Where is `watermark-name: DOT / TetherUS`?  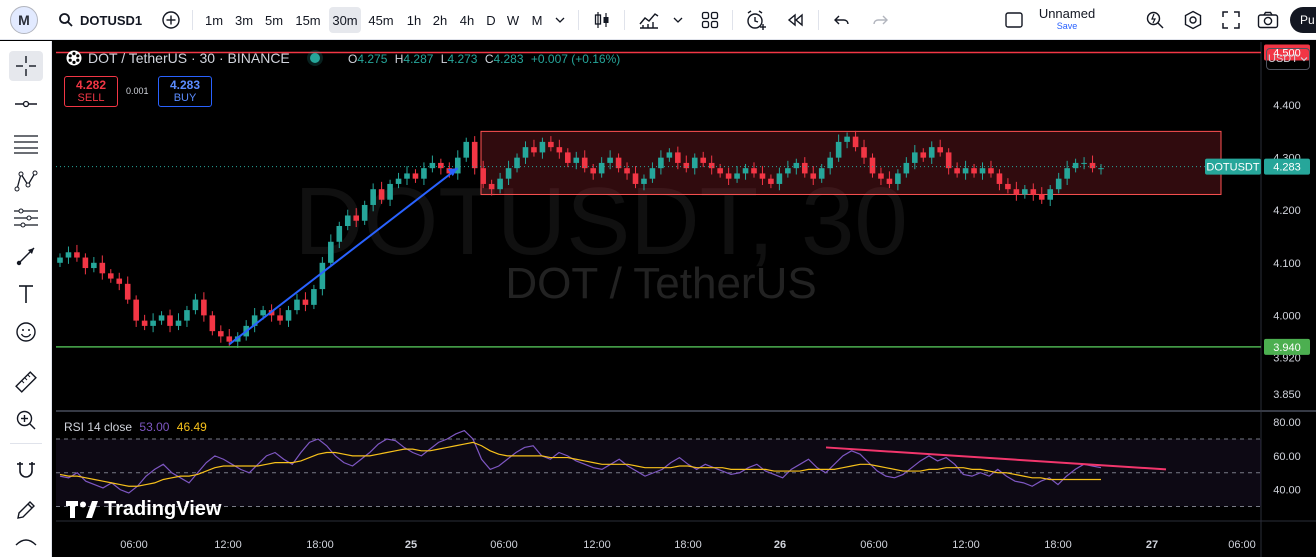
watermark-name: DOT / TetherUS is located at coordinates (660, 283).